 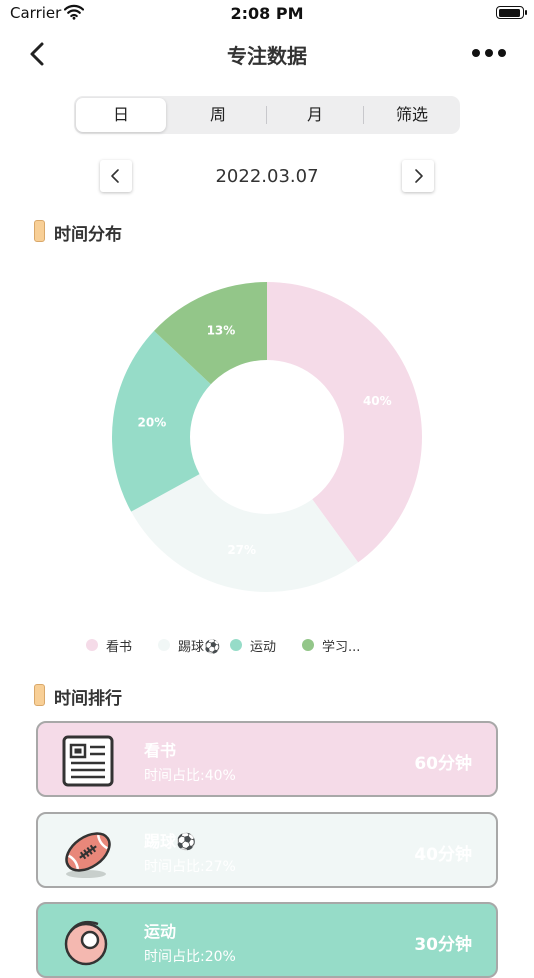 I want to click on tab-day: 日, so click(x=121, y=115).